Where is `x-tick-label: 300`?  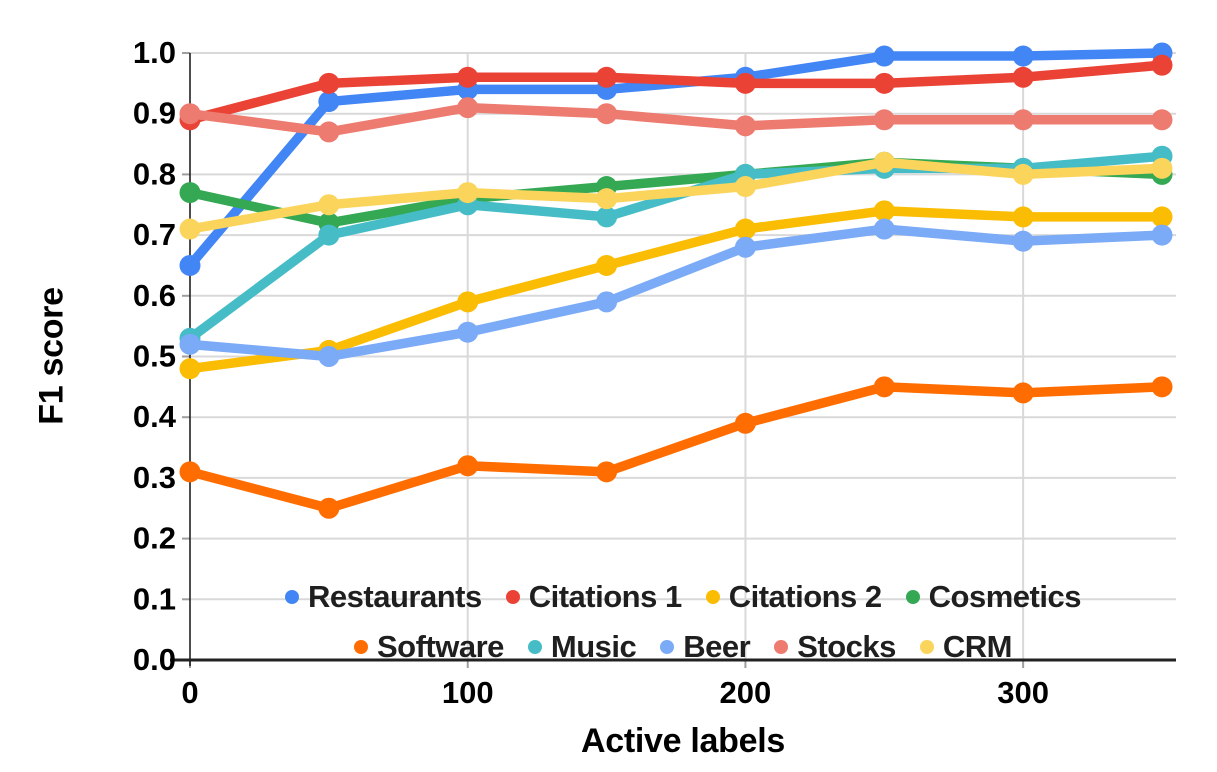
x-tick-label: 300 is located at coordinates (1023, 692).